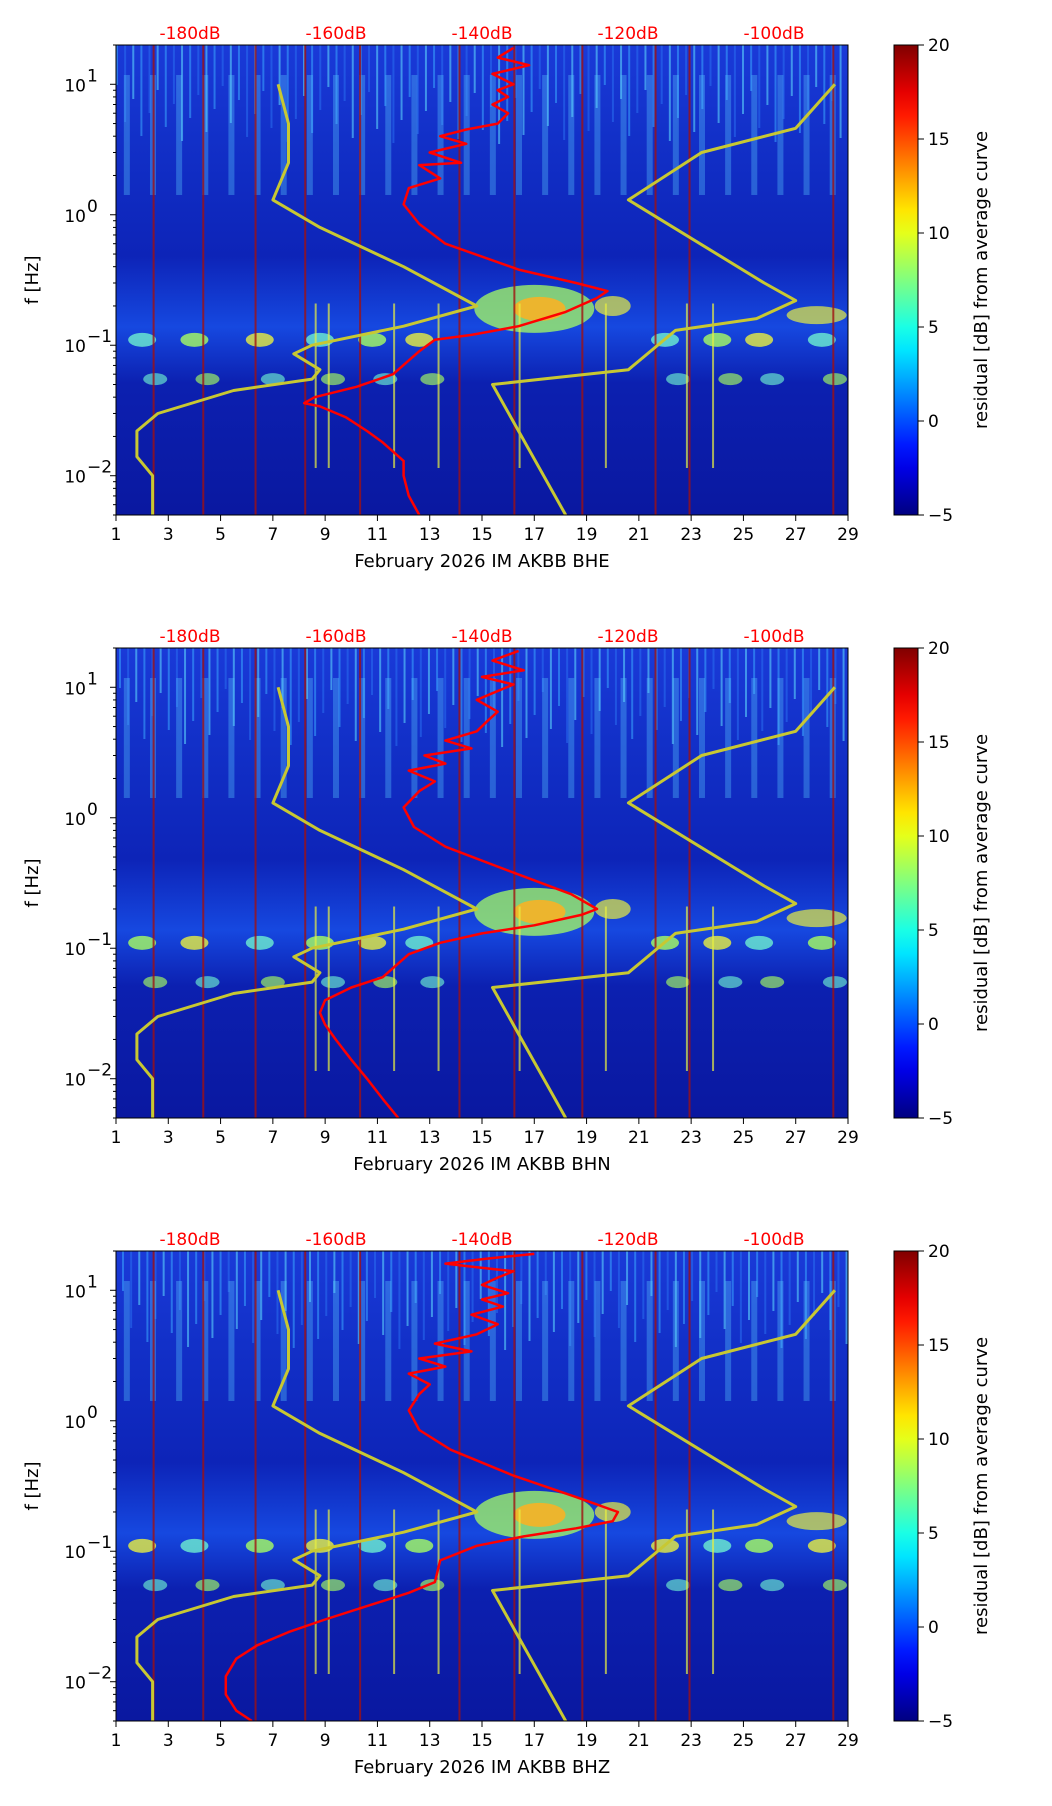 This screenshot has width=1052, height=1806. What do you see at coordinates (189, 34) in the screenshot?
I see `top-db-label: -180dB` at bounding box center [189, 34].